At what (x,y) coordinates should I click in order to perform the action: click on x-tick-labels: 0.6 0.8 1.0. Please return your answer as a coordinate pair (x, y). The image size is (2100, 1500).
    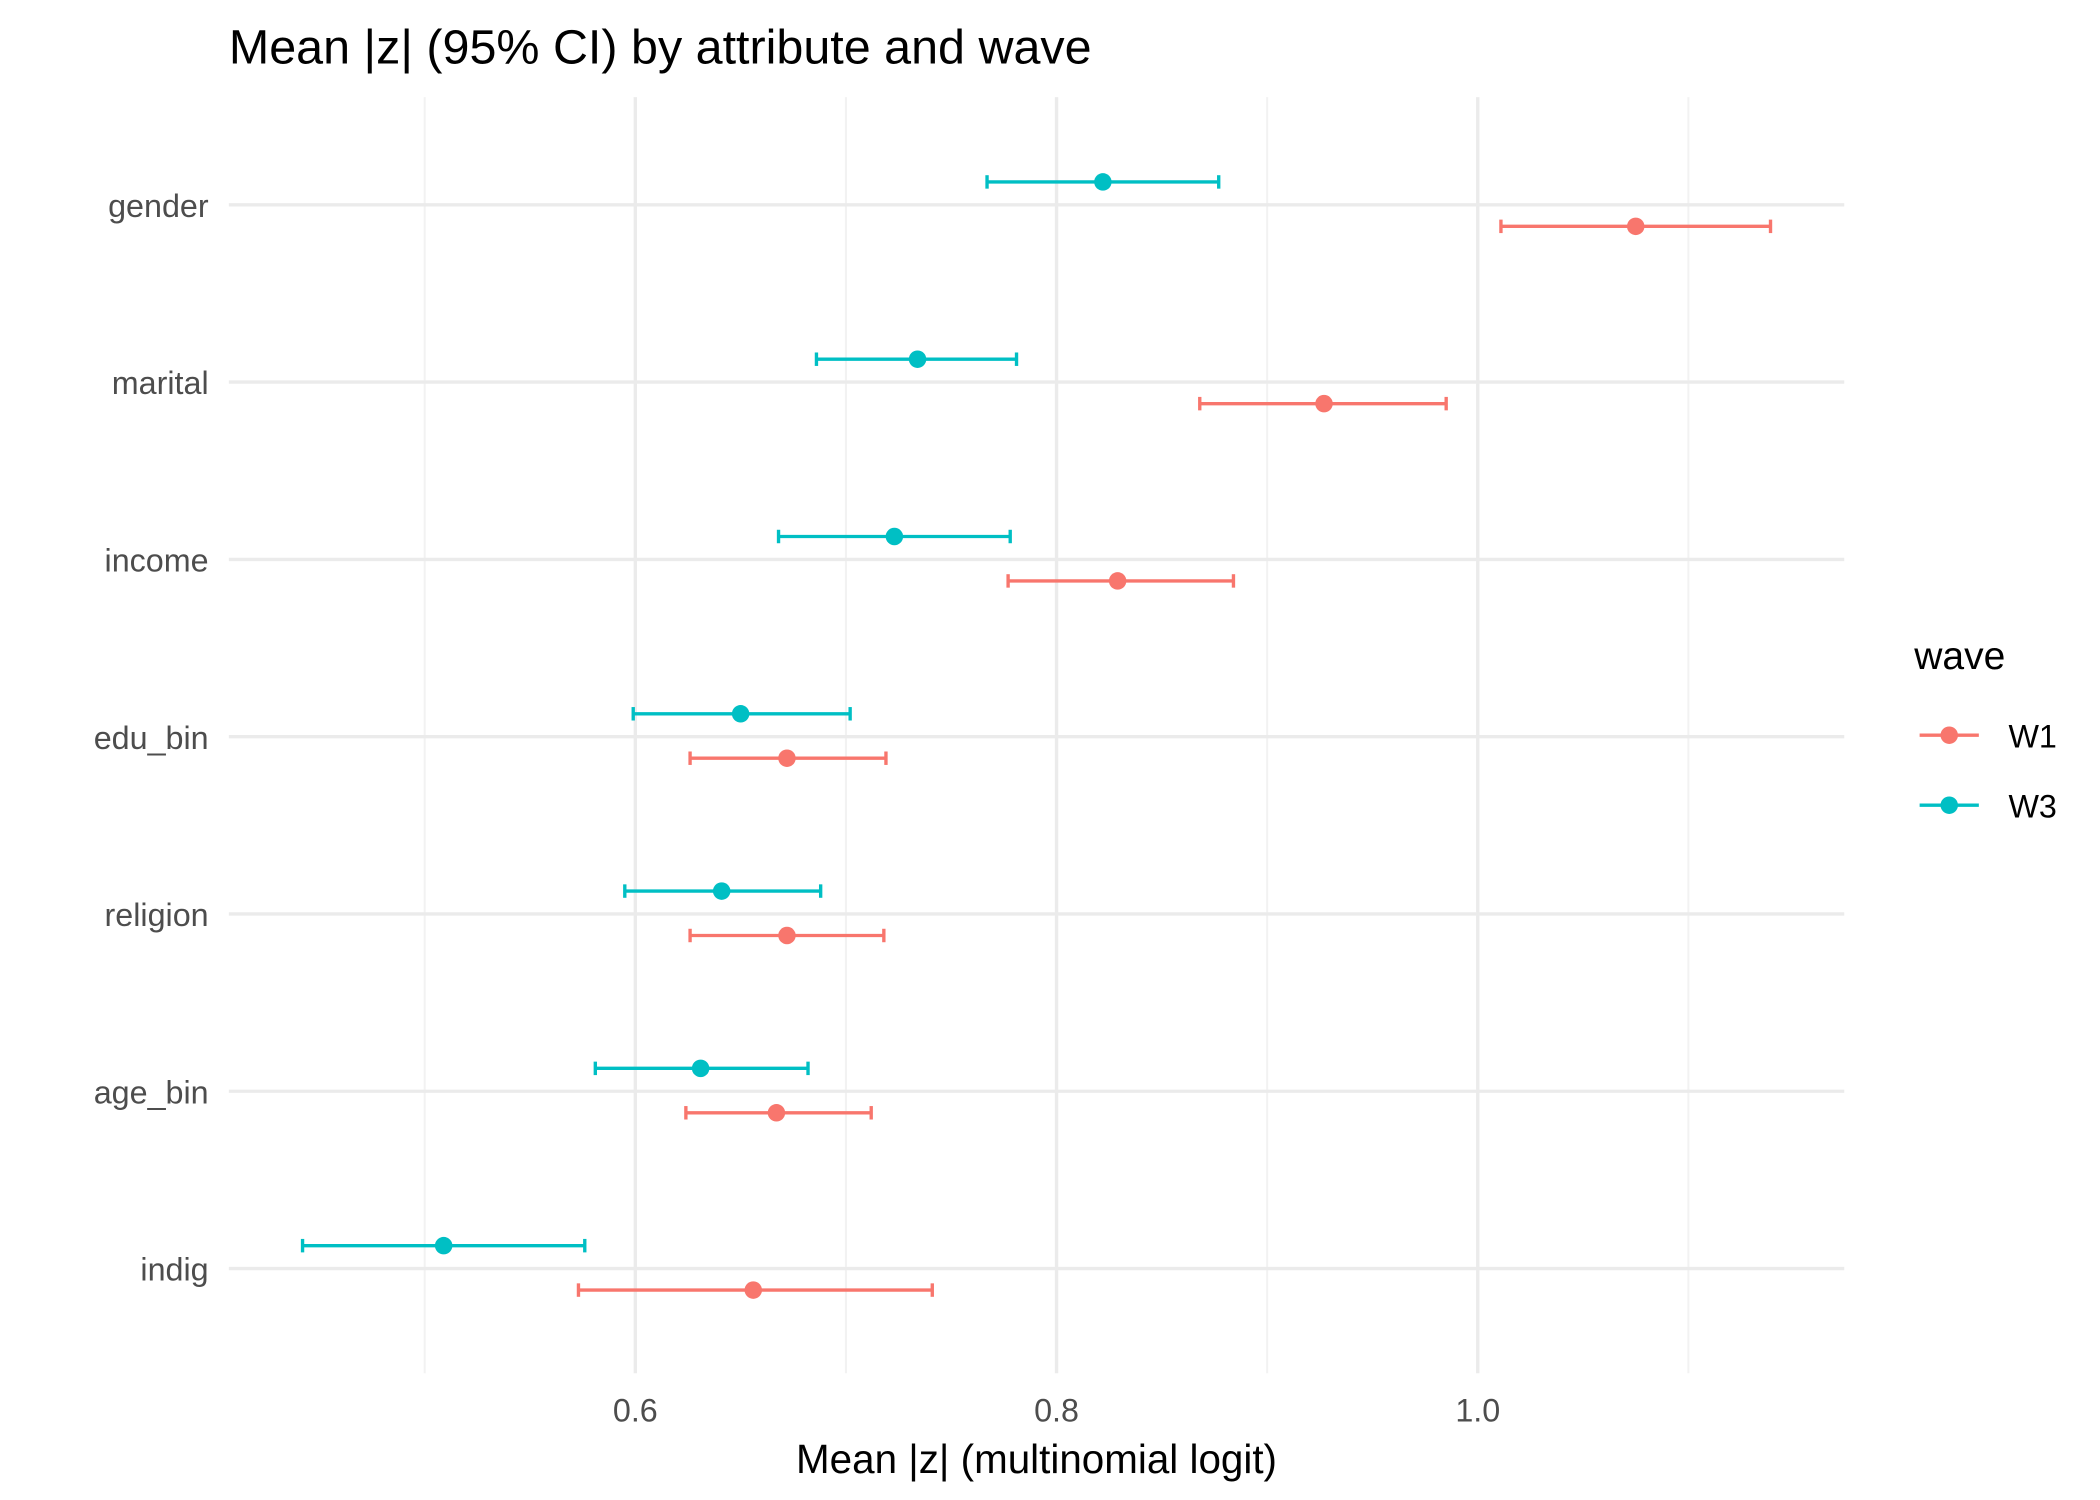
    Looking at the image, I should click on (1056, 1411).